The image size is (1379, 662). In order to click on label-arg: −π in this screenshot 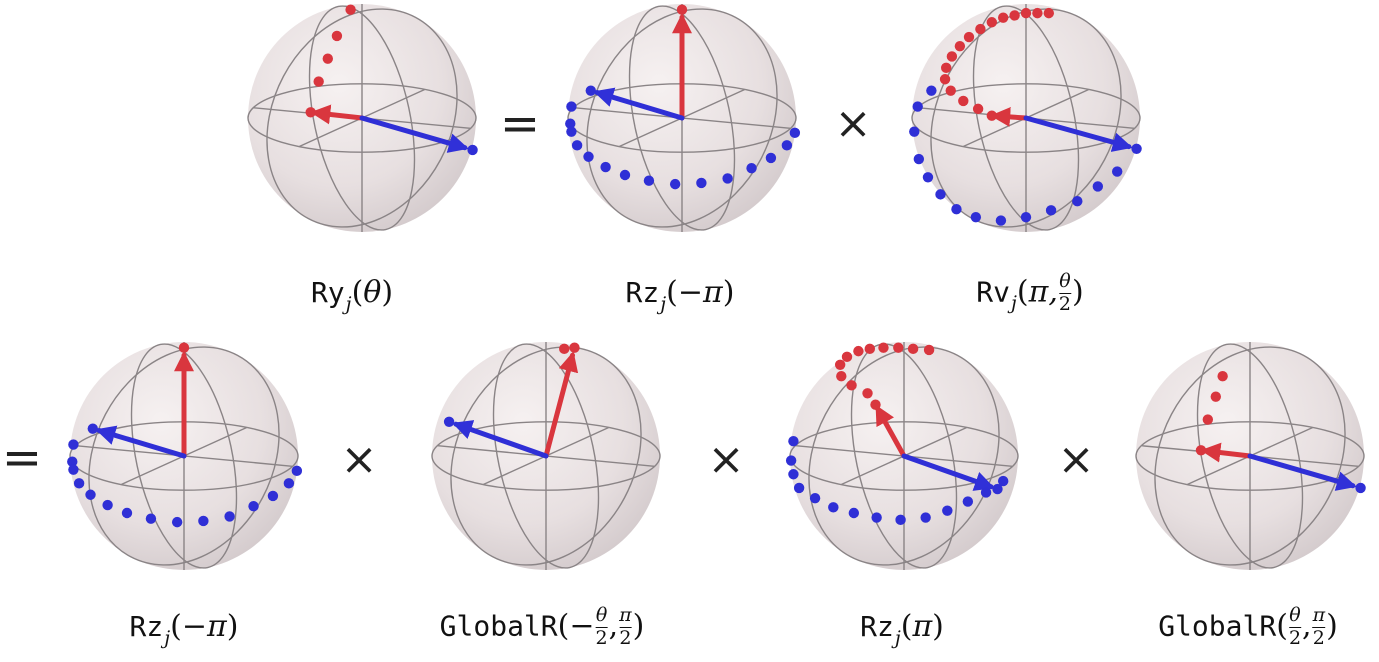, I will do `click(700, 292)`.